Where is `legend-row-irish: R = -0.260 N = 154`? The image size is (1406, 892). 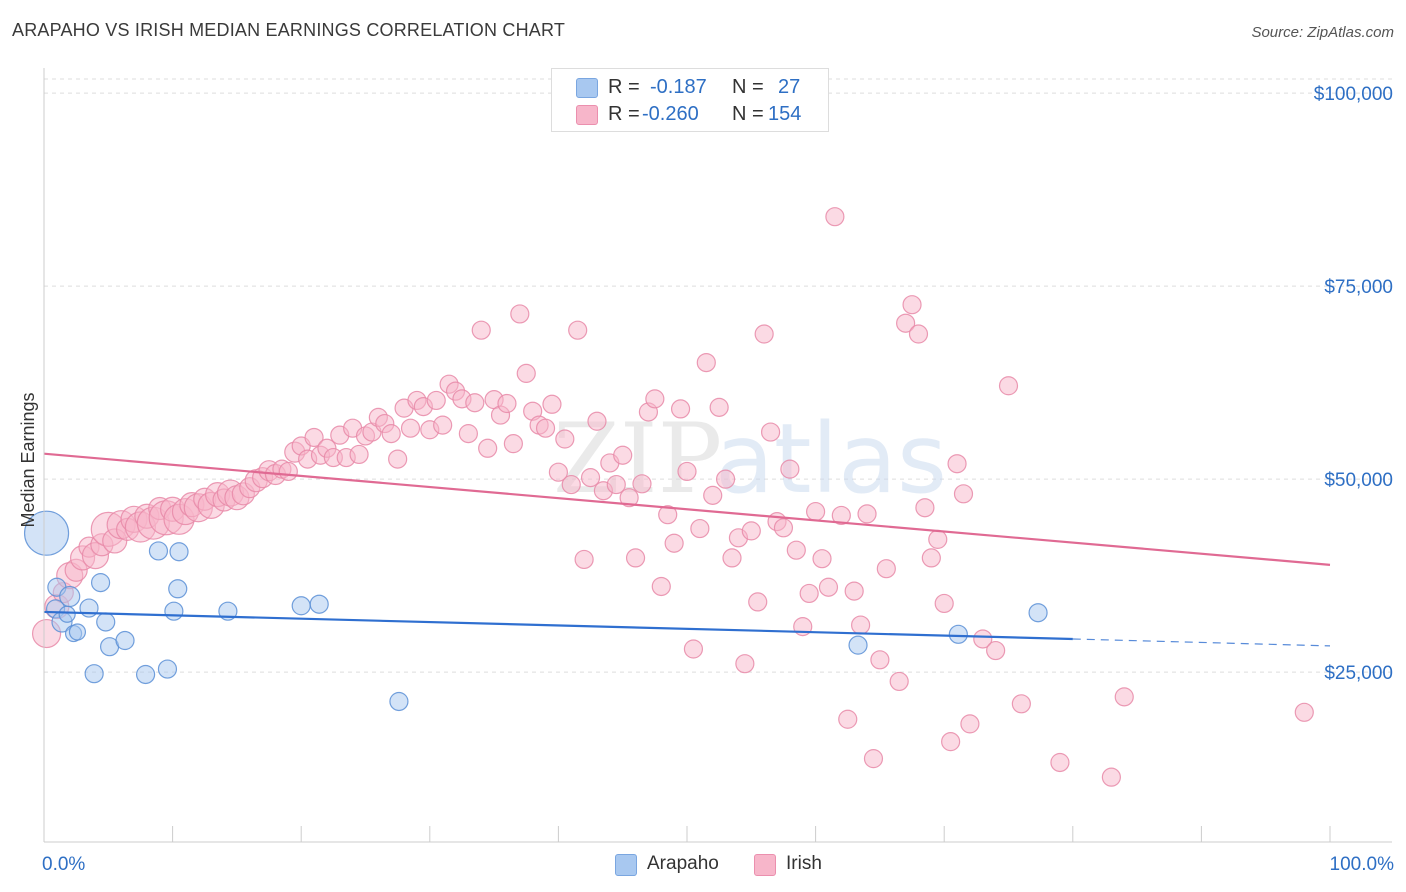
legend-row-irish: R = -0.260 N = 154 is located at coordinates (690, 115).